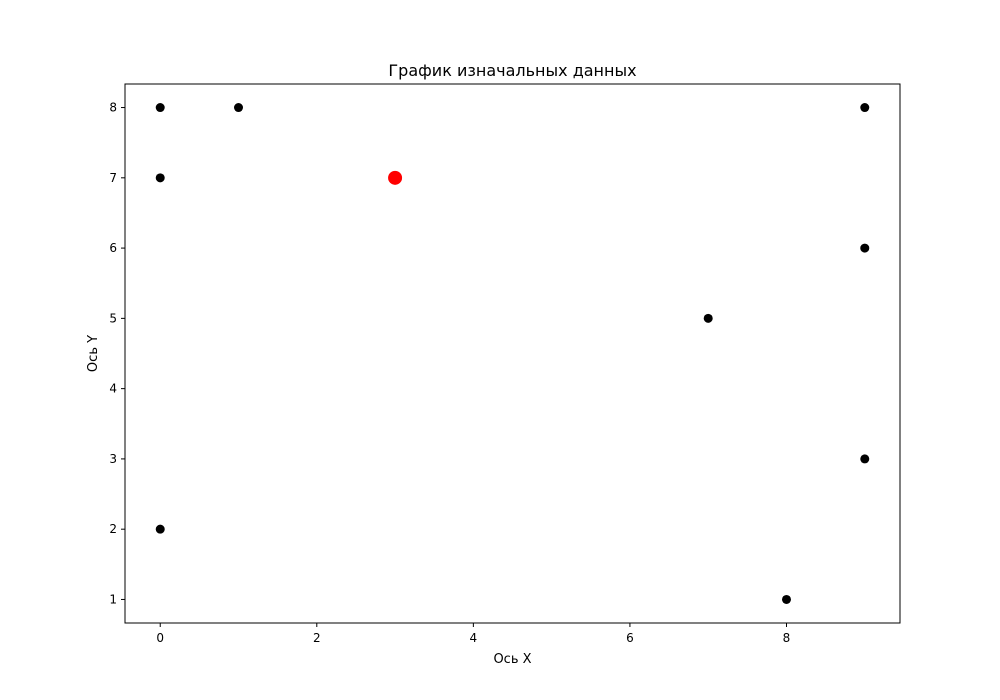 The width and height of the screenshot is (1000, 700). What do you see at coordinates (630, 638) in the screenshot?
I see `x-tick-label: 6` at bounding box center [630, 638].